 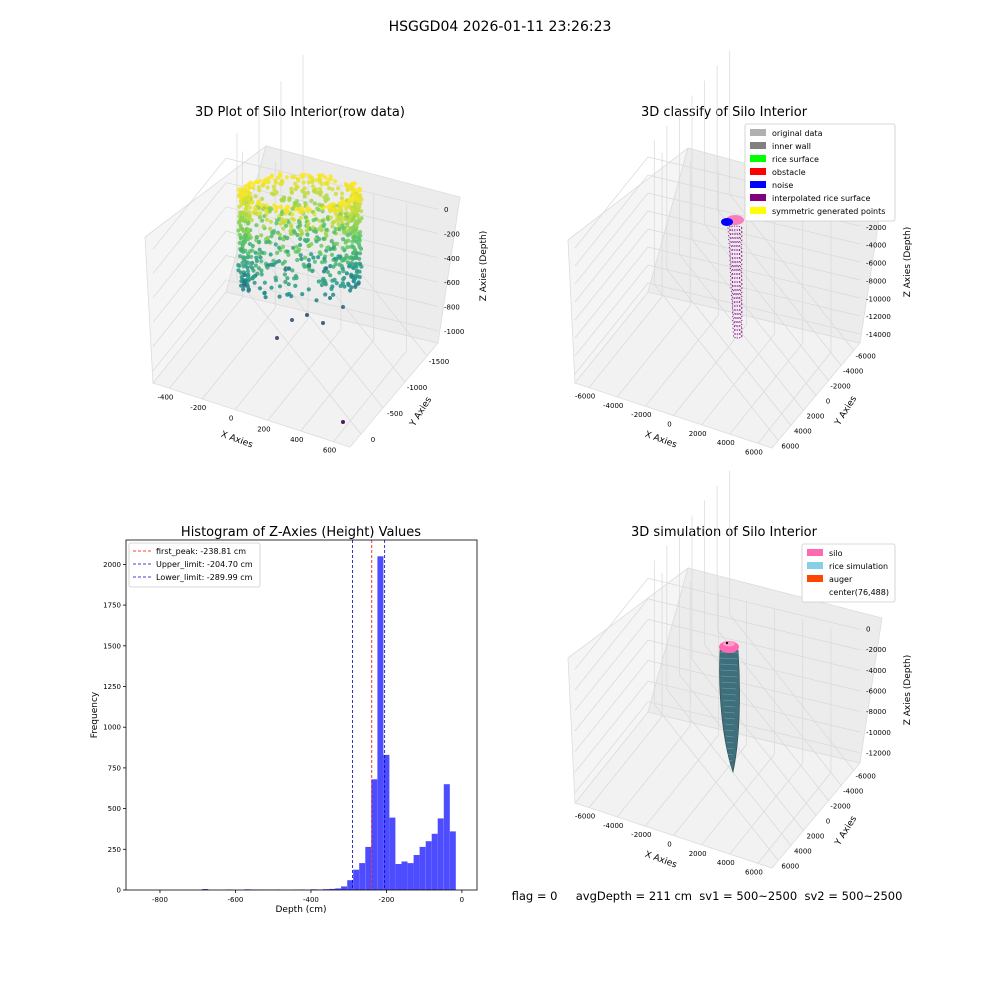 What do you see at coordinates (803, 852) in the screenshot?
I see `y-tick-label: 4000` at bounding box center [803, 852].